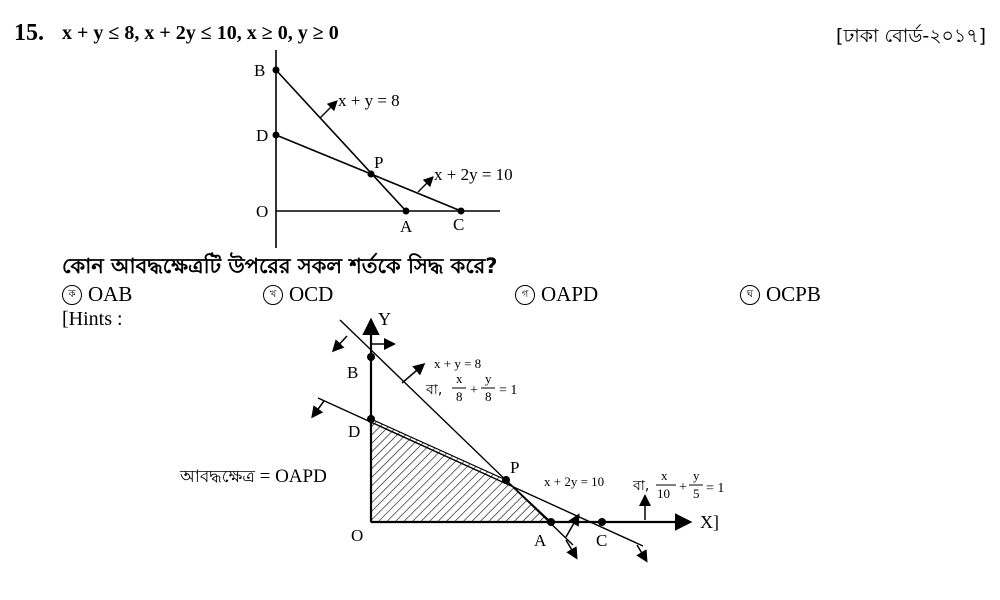  I want to click on fig2-label-D: D, so click(354, 431).